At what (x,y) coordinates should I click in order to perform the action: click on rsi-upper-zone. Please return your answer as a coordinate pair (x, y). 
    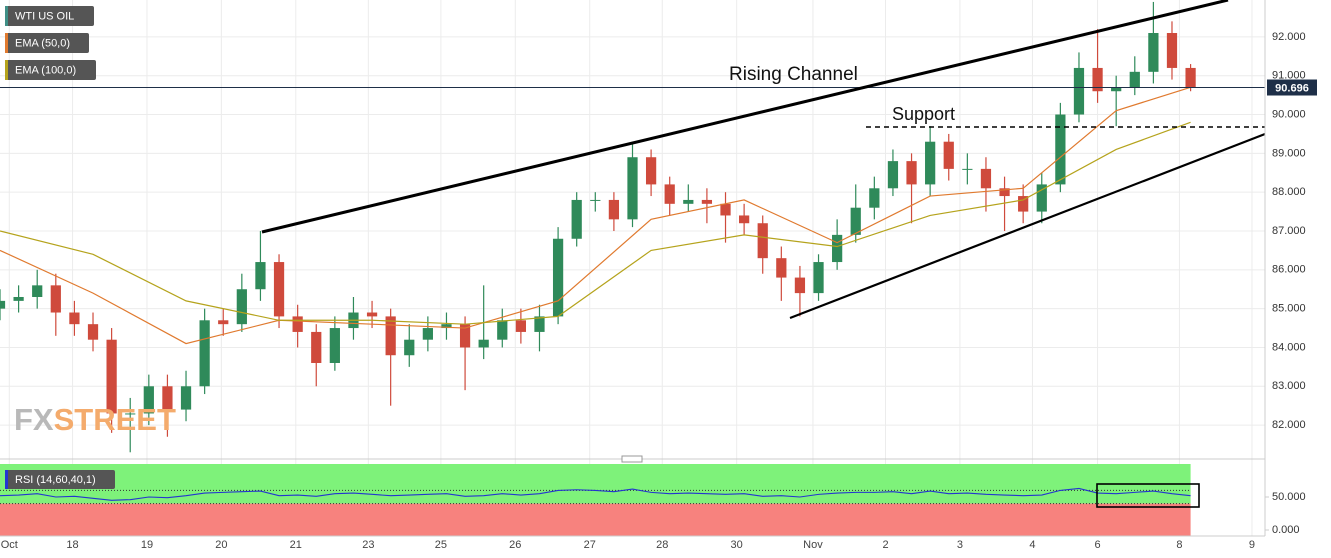
    Looking at the image, I should click on (595, 484).